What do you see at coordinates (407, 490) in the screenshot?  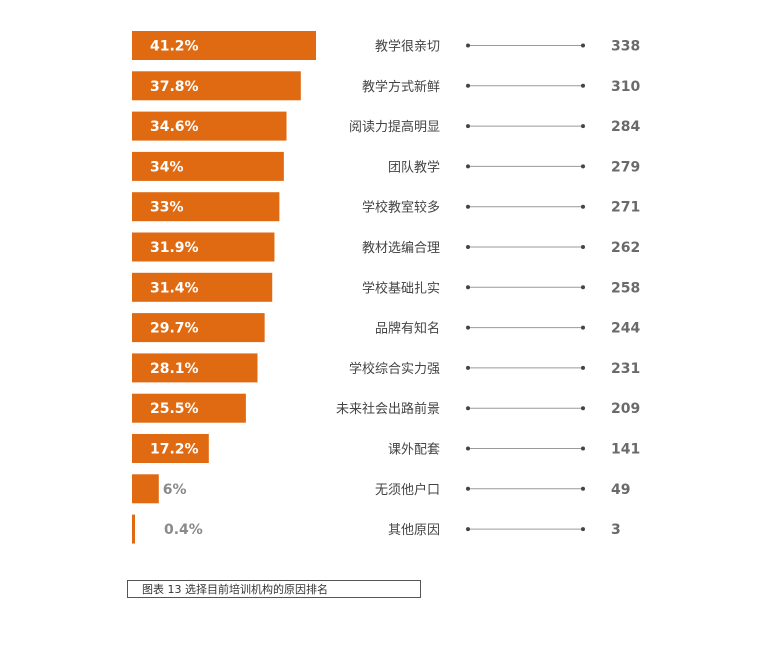 I see `category-label: 无须他户口` at bounding box center [407, 490].